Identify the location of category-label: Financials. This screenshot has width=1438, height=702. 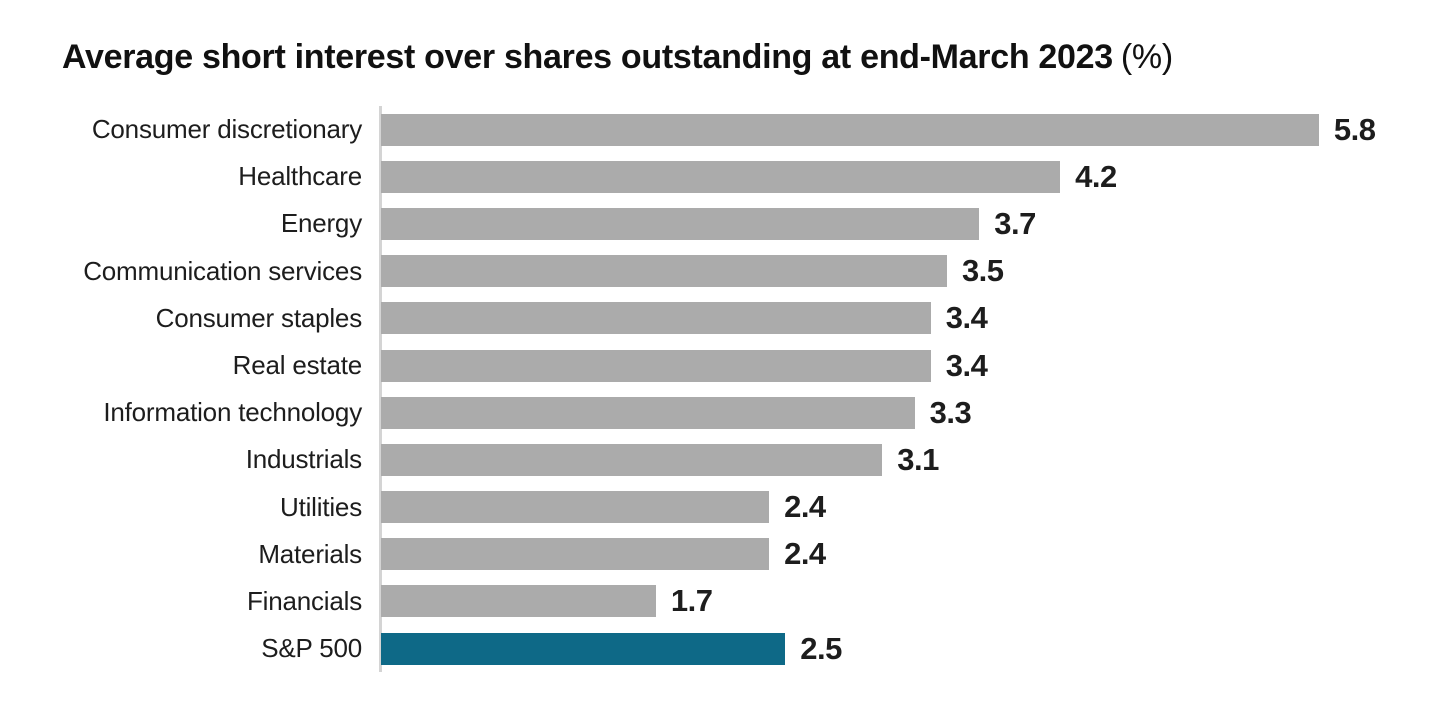
(304, 600).